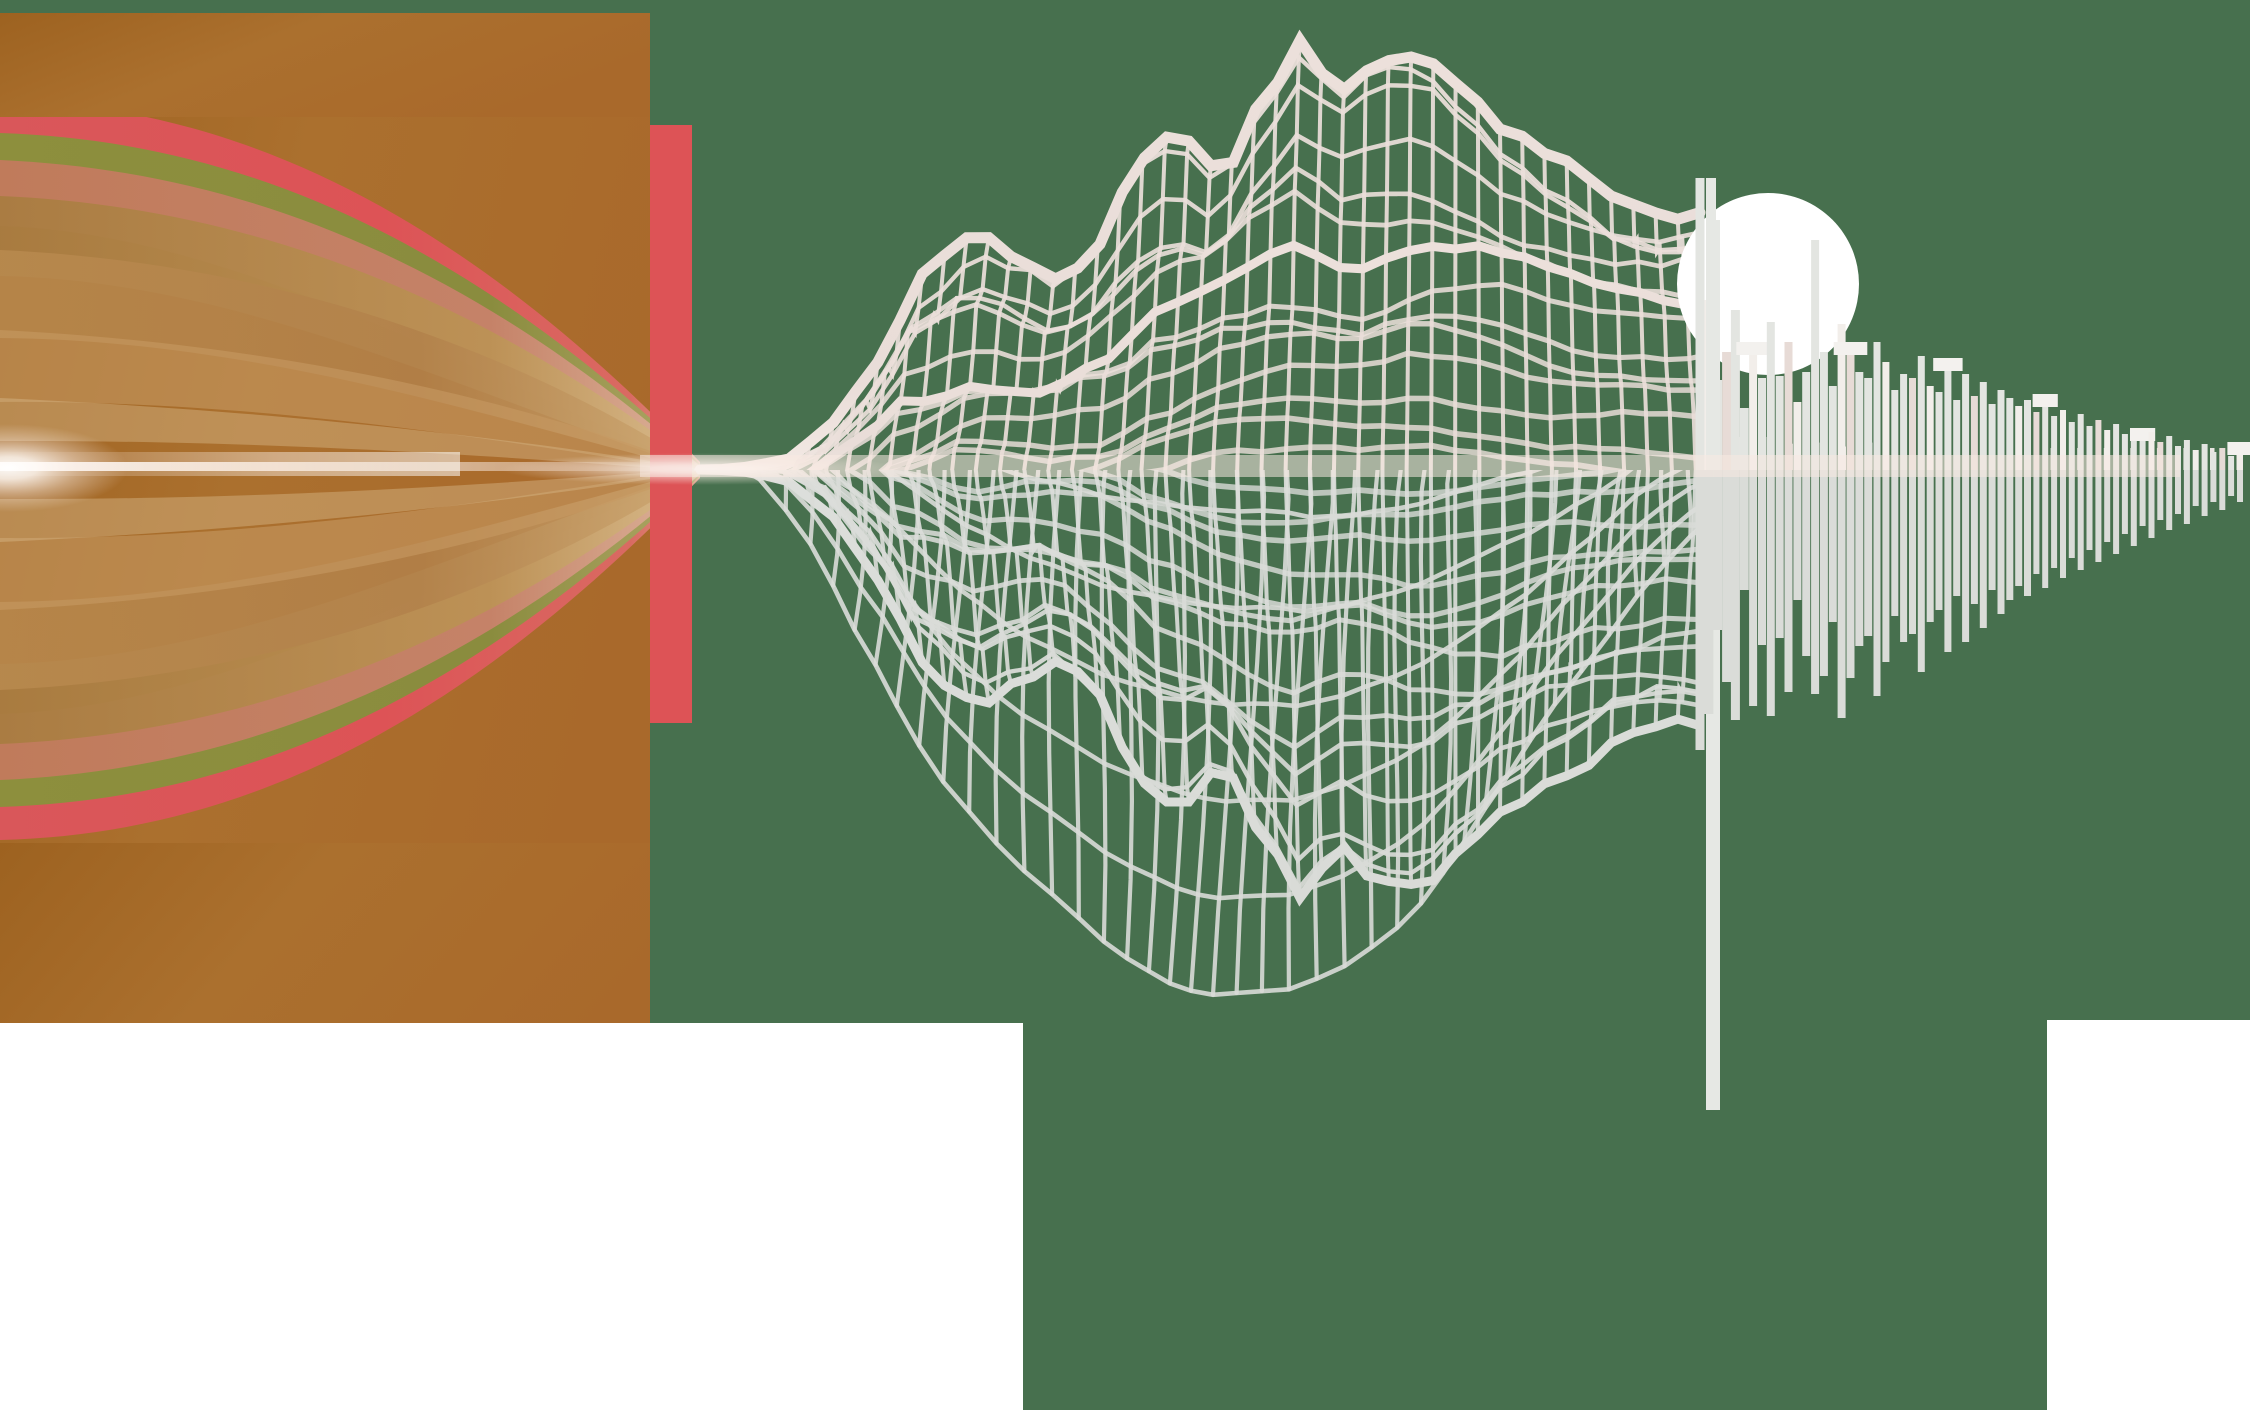  I want to click on mesh-mid-outline, so click(1260, 355).